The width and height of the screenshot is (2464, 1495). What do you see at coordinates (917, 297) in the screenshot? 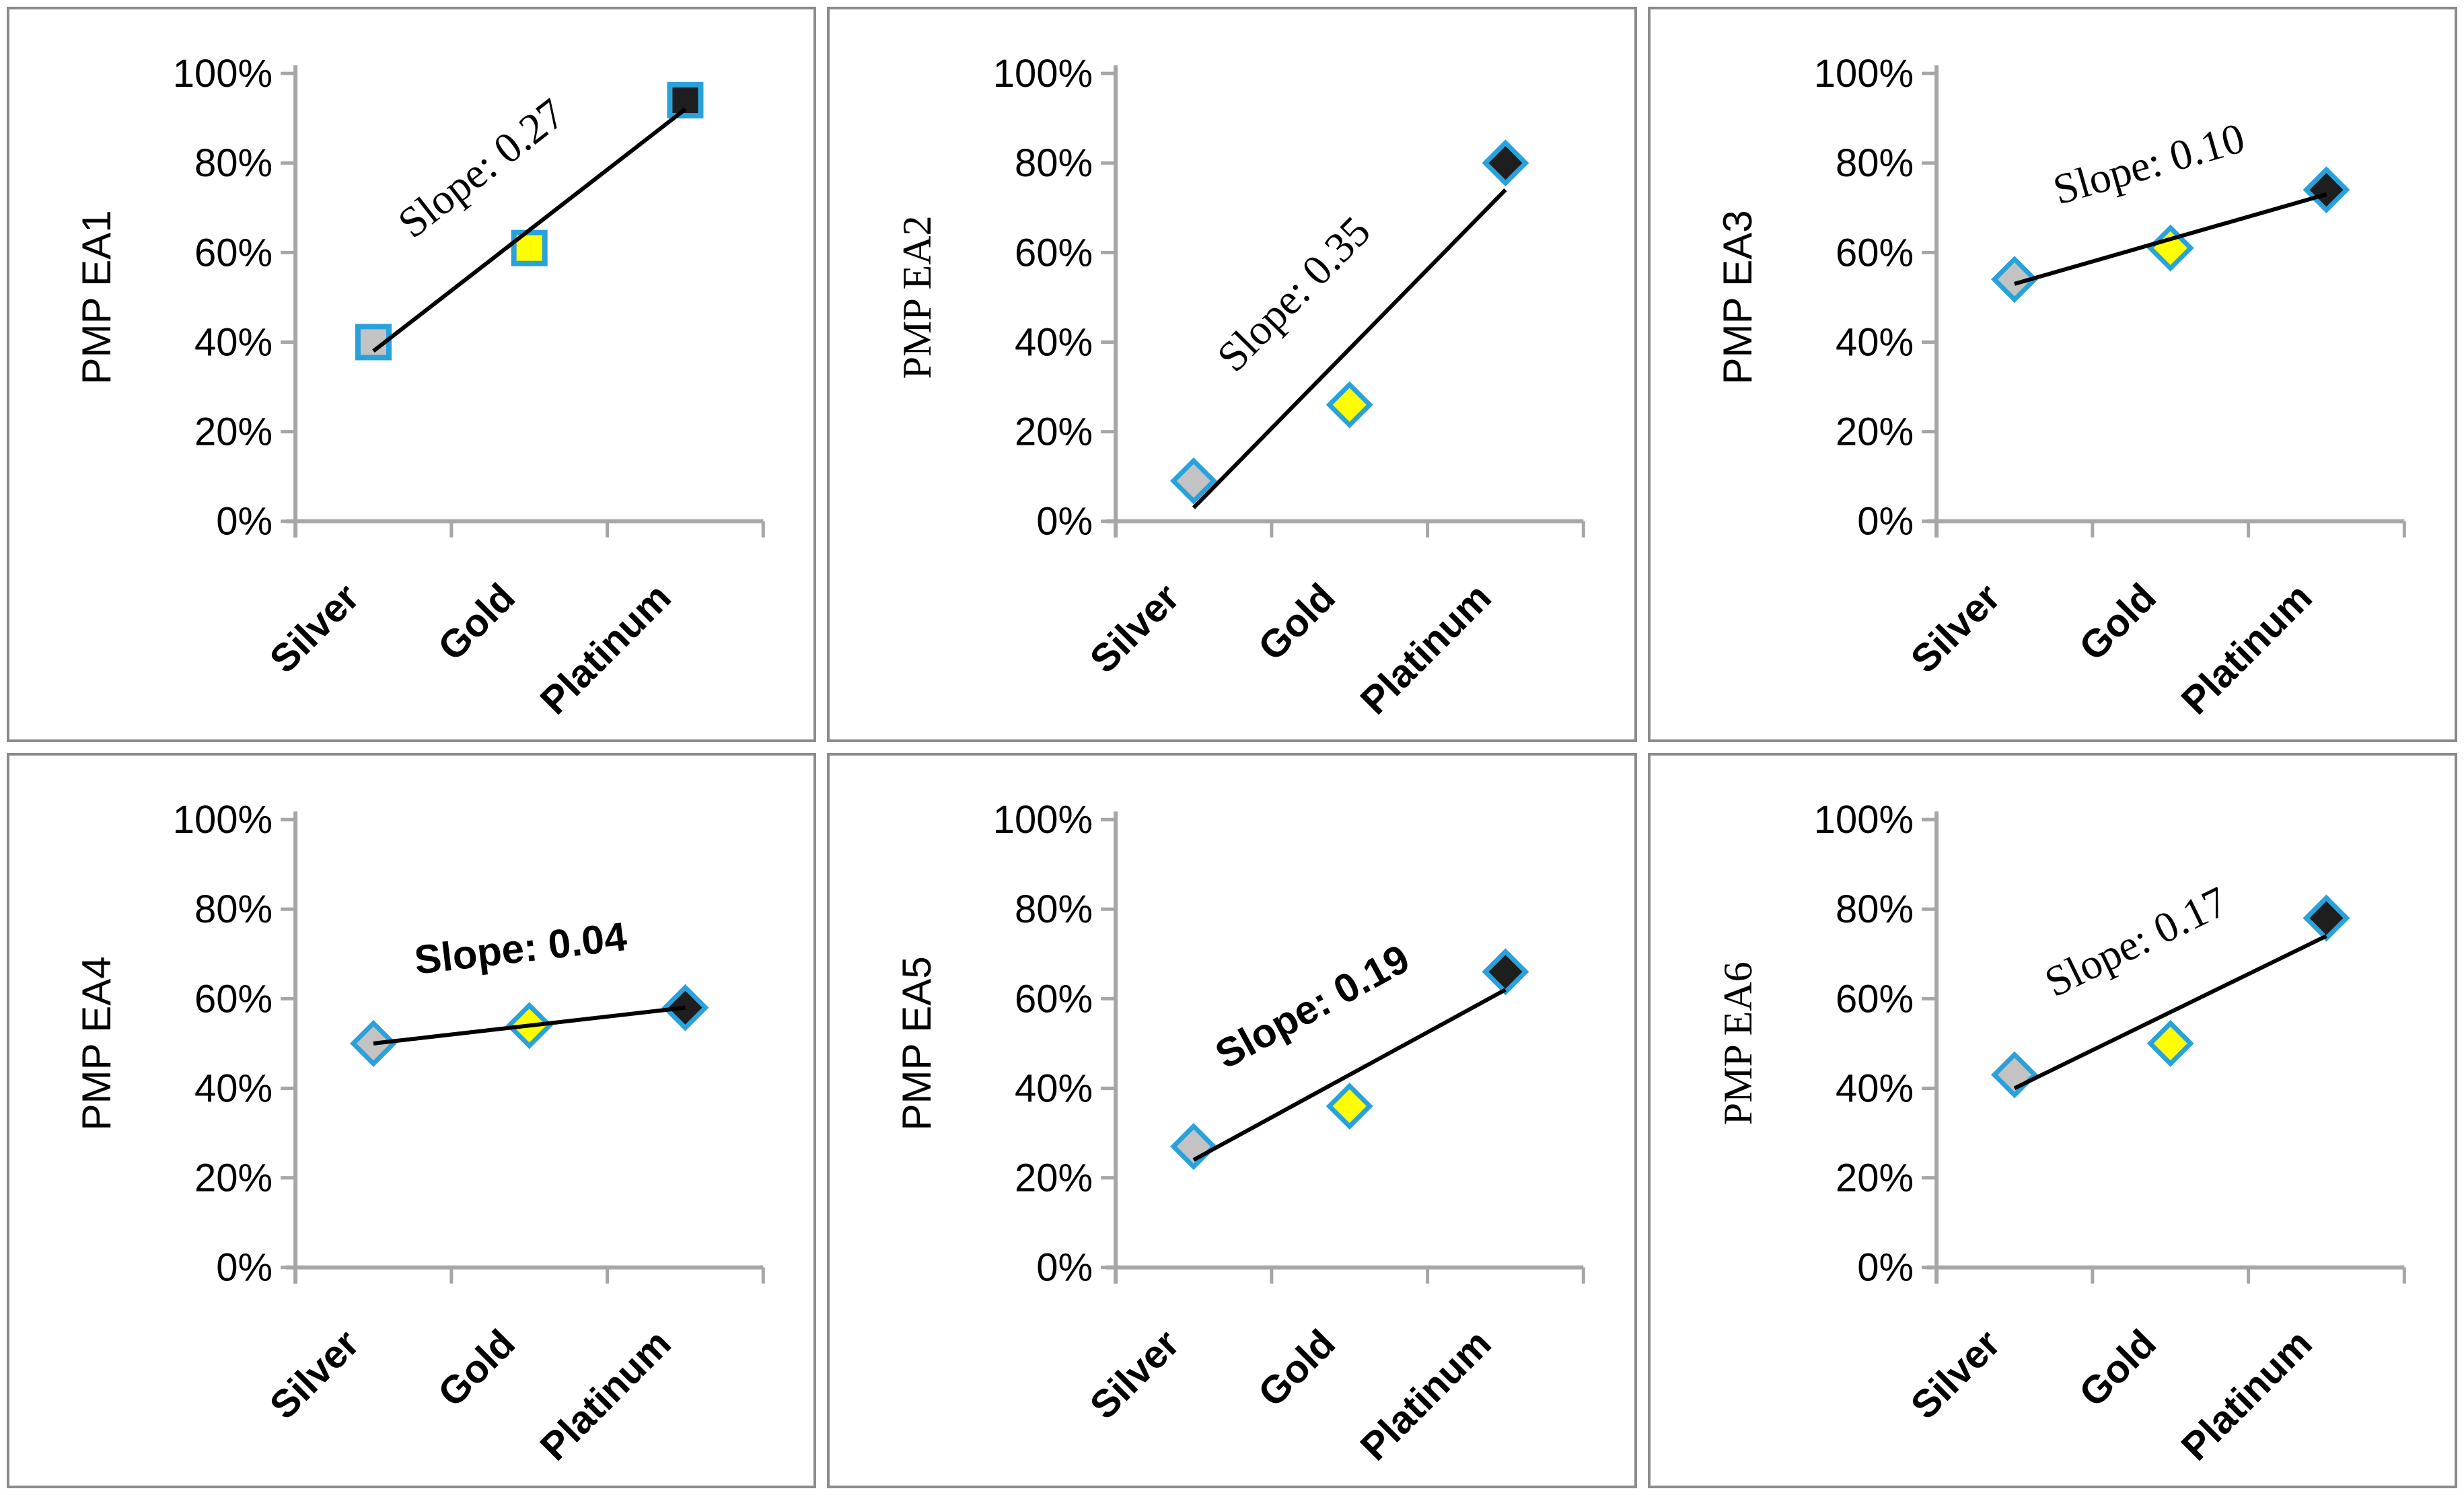
I see `y-axis-title: PMP EA2` at bounding box center [917, 297].